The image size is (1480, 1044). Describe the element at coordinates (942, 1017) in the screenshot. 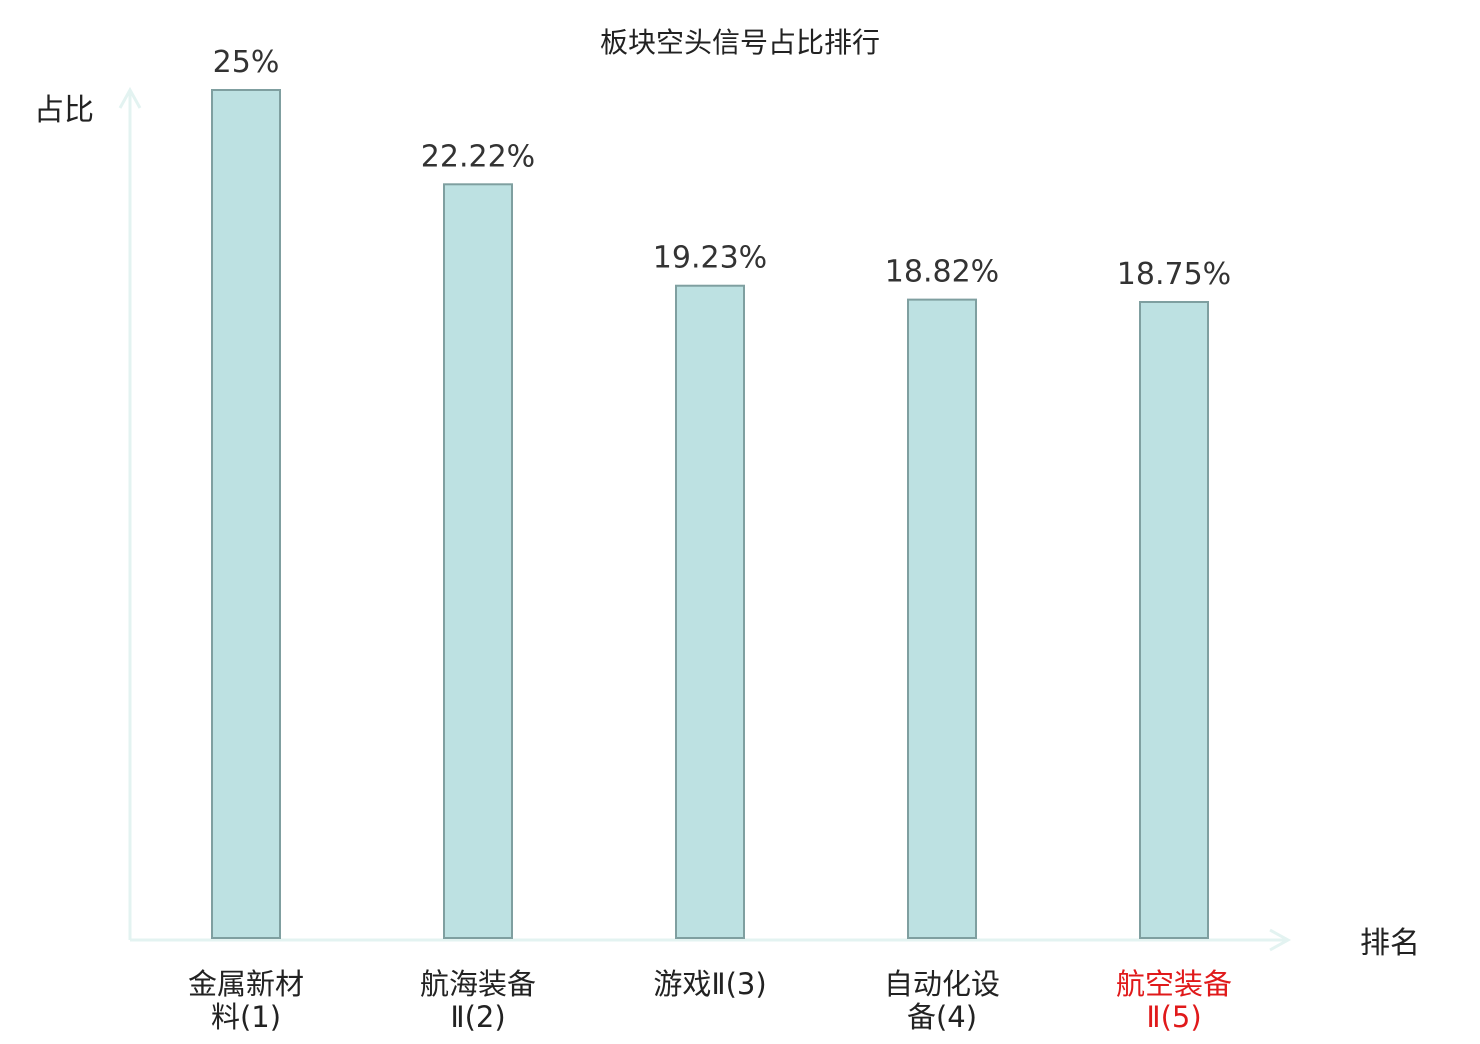

I see `category-label-line: 备(4)` at that location.